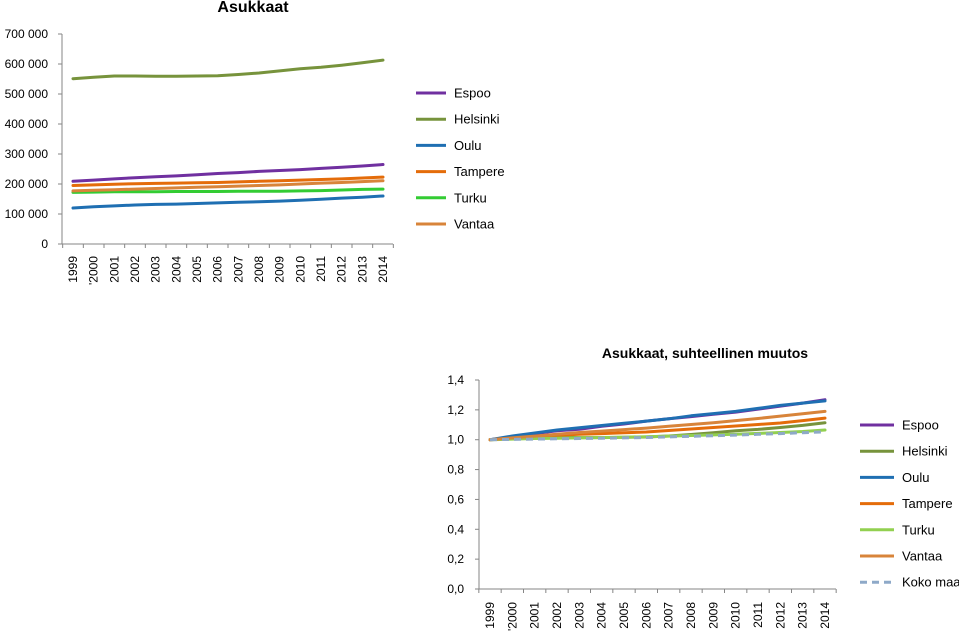  Describe the element at coordinates (228, 181) in the screenshot. I see `series-line-tampere` at that location.